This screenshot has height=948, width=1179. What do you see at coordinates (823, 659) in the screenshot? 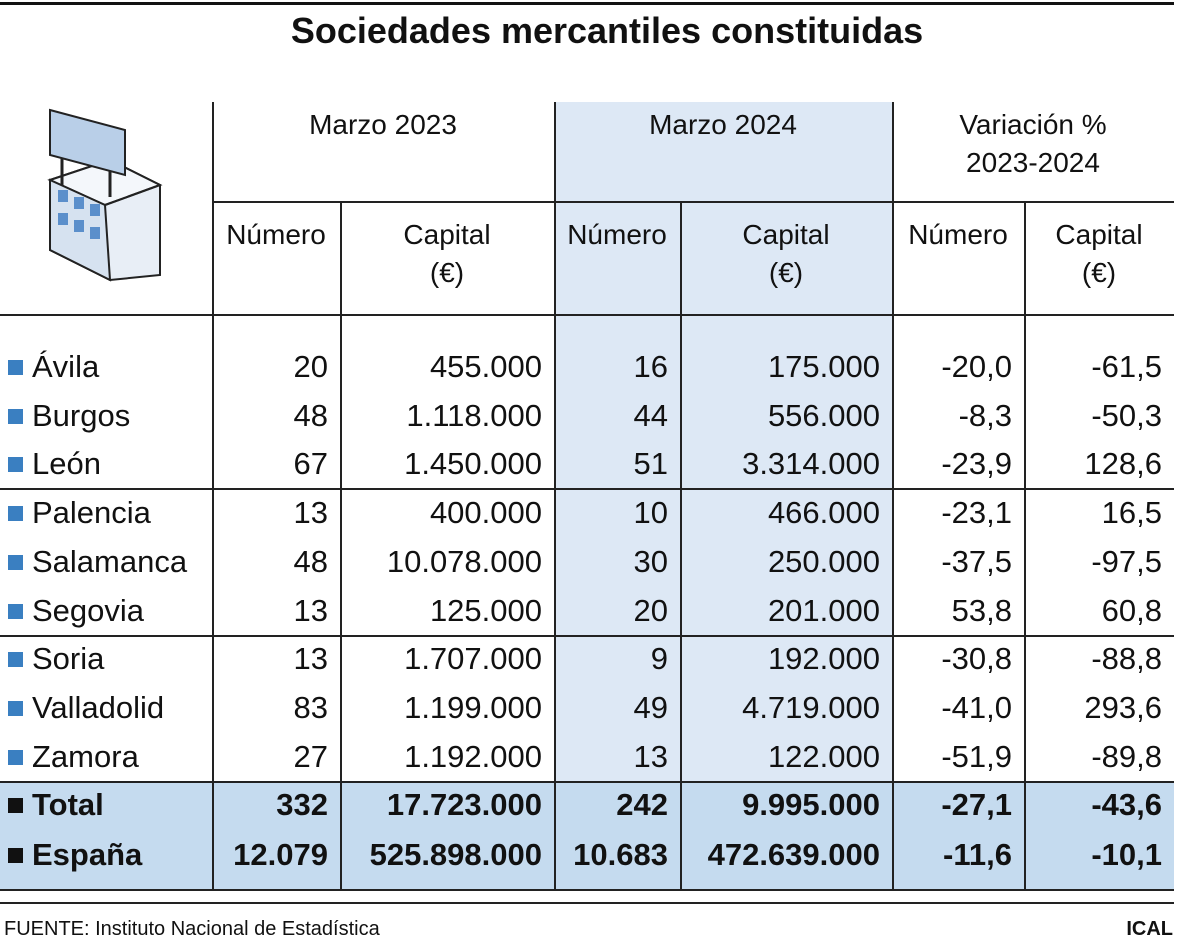
I see `cell: 192.000` at bounding box center [823, 659].